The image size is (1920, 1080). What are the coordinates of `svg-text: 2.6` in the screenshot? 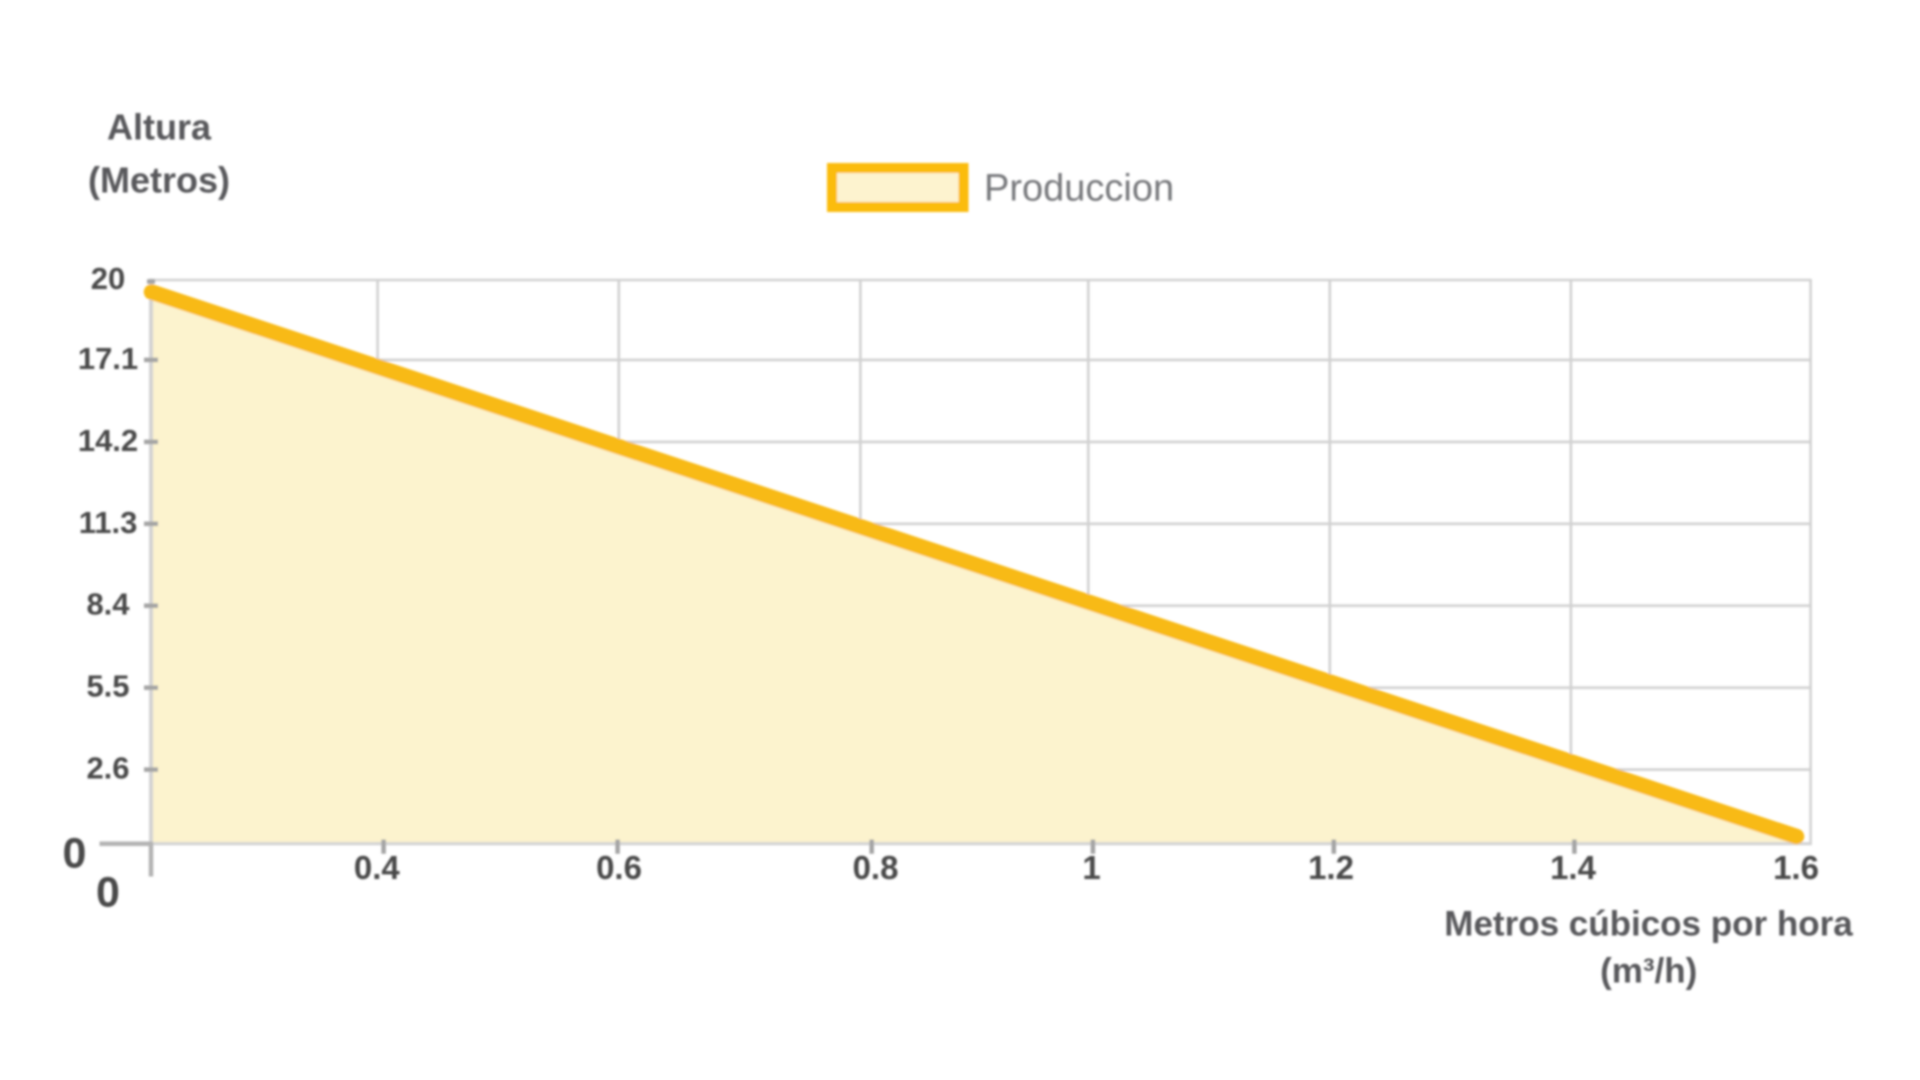 It's located at (107, 768).